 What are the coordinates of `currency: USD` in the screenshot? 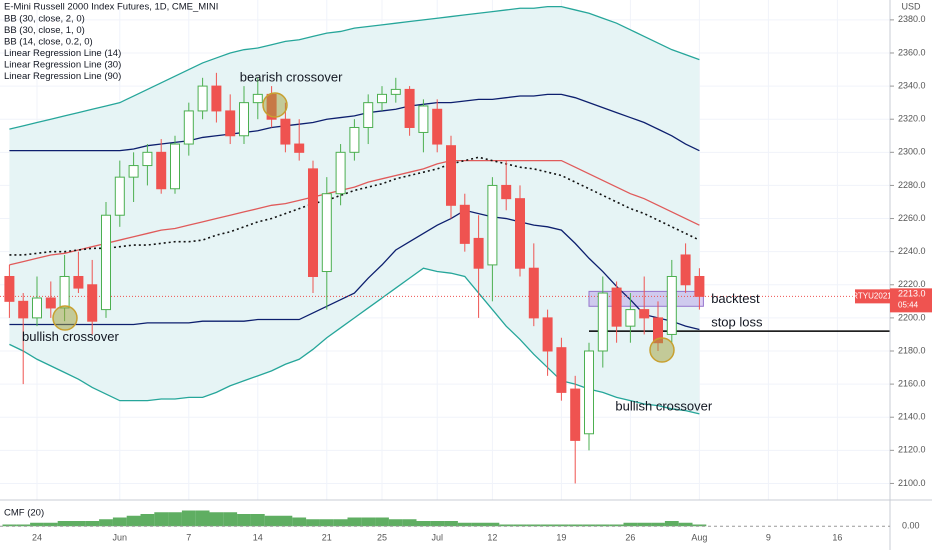 It's located at (911, 6).